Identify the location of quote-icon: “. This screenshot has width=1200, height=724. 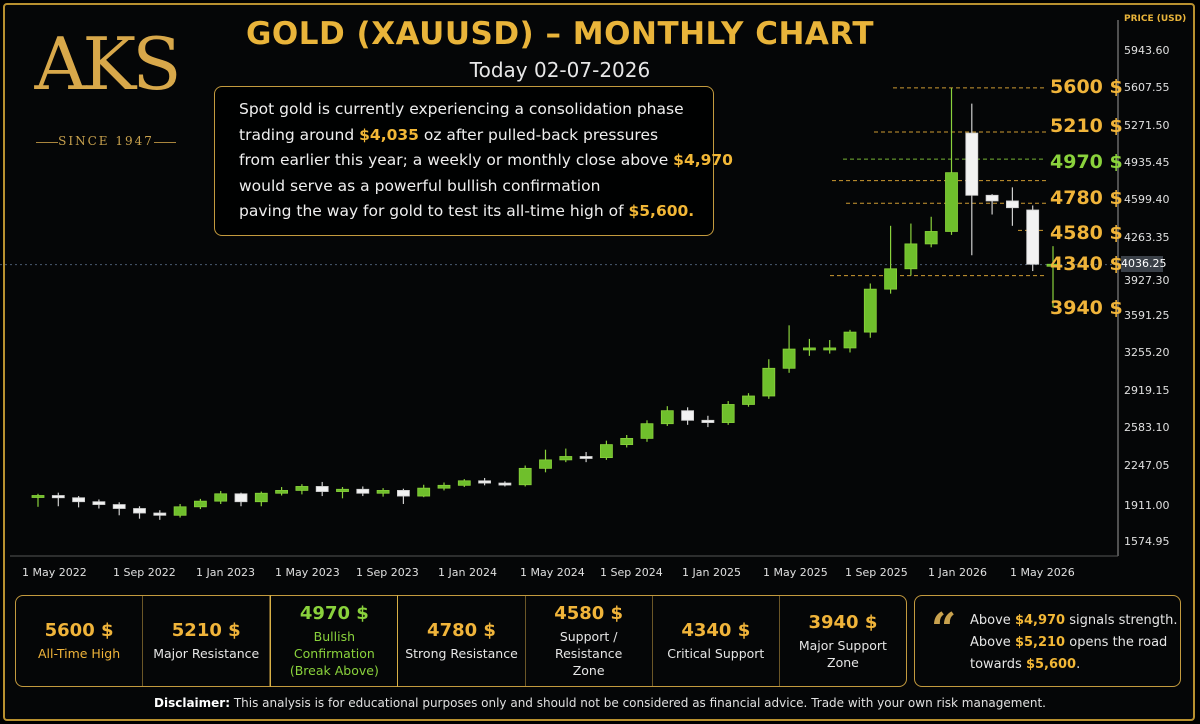
(944, 629).